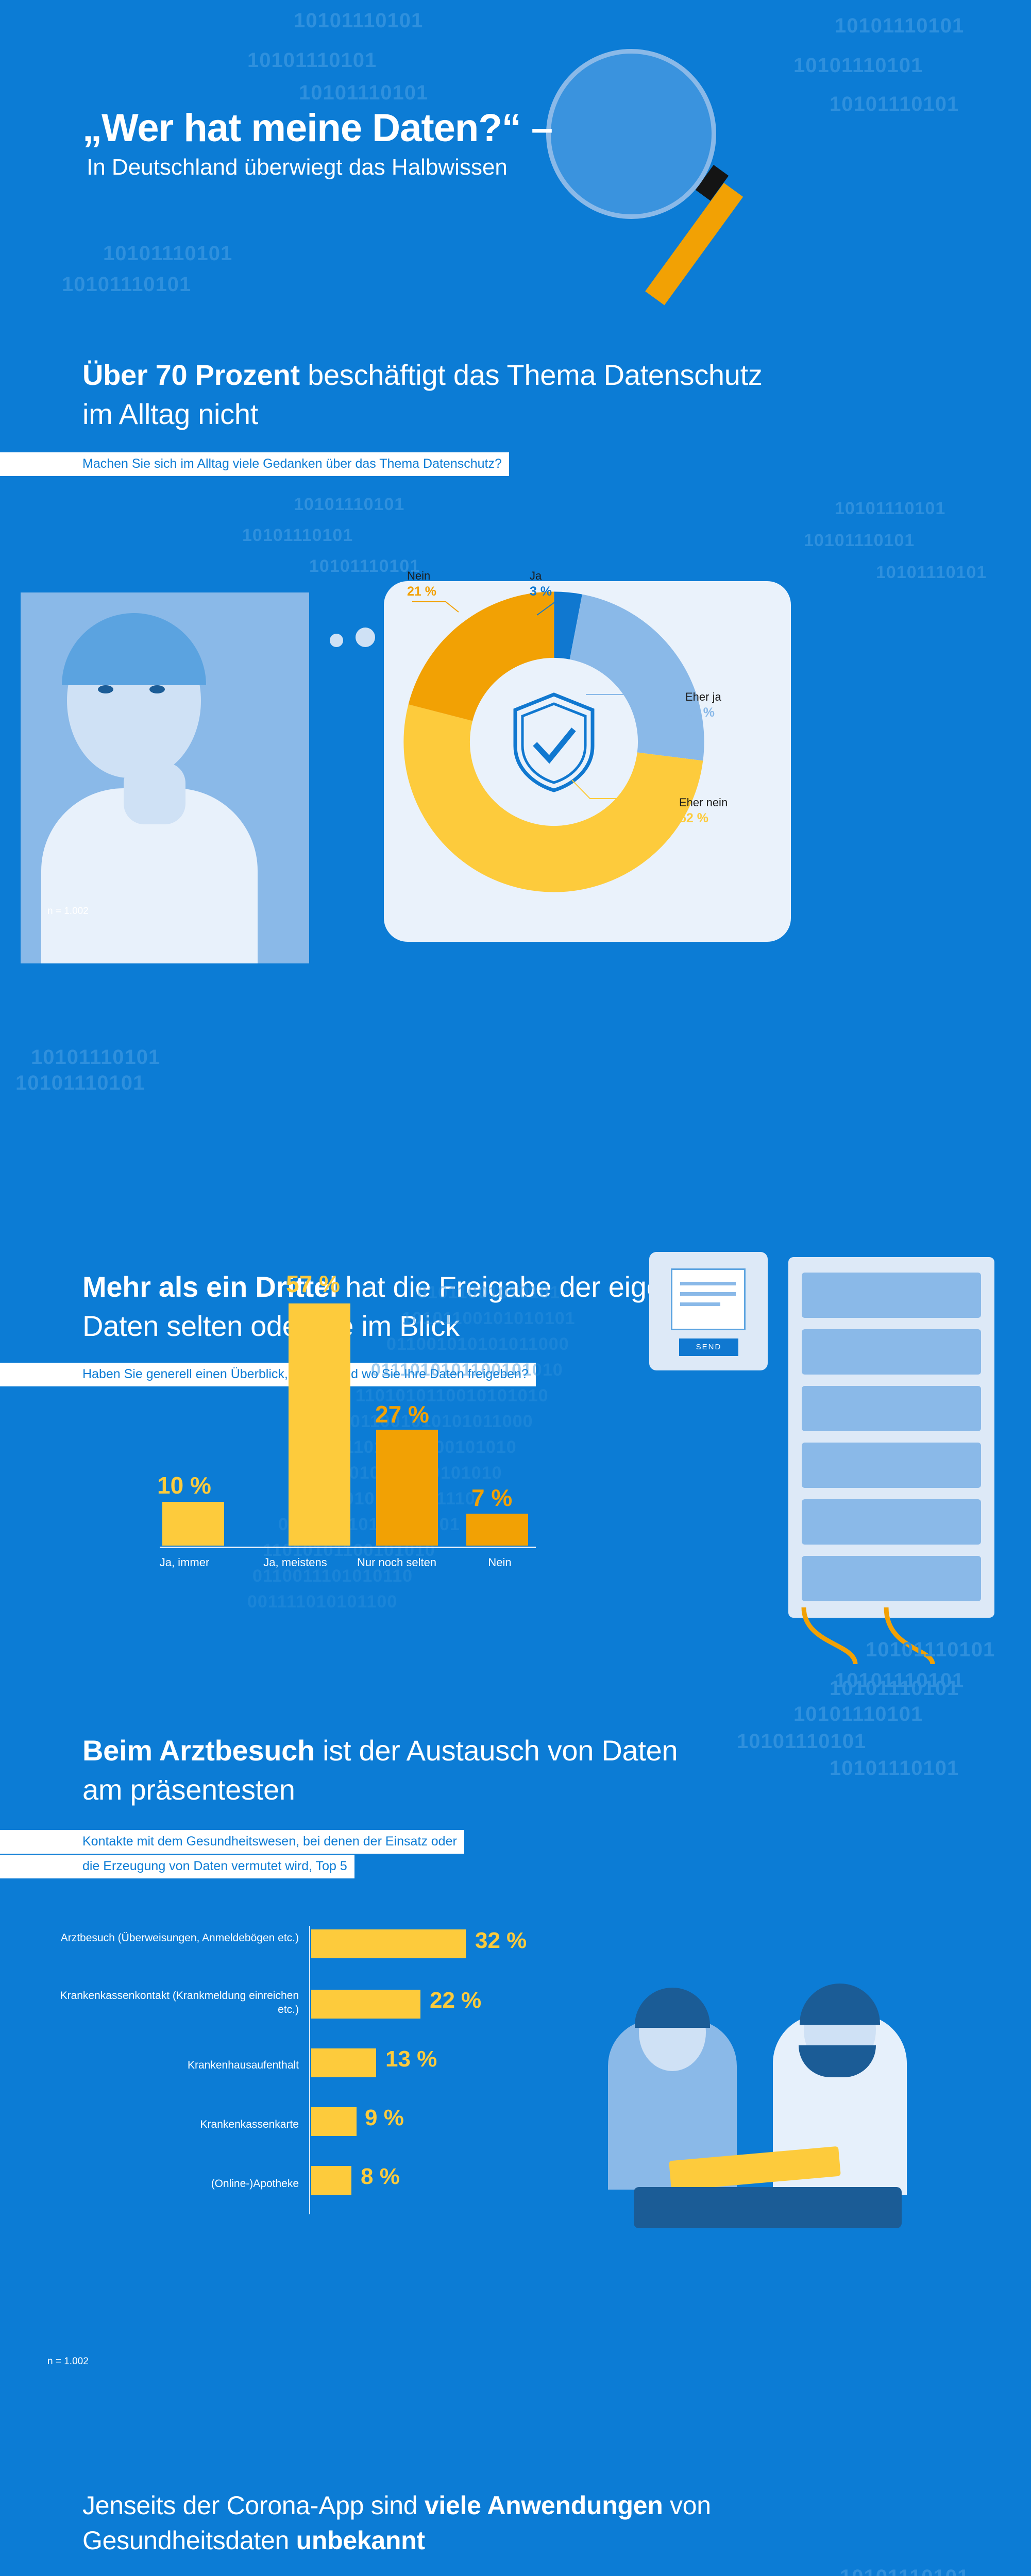 The height and width of the screenshot is (2576, 1031). What do you see at coordinates (419, 575) in the screenshot?
I see `donut-callout-nein-label: Nein` at bounding box center [419, 575].